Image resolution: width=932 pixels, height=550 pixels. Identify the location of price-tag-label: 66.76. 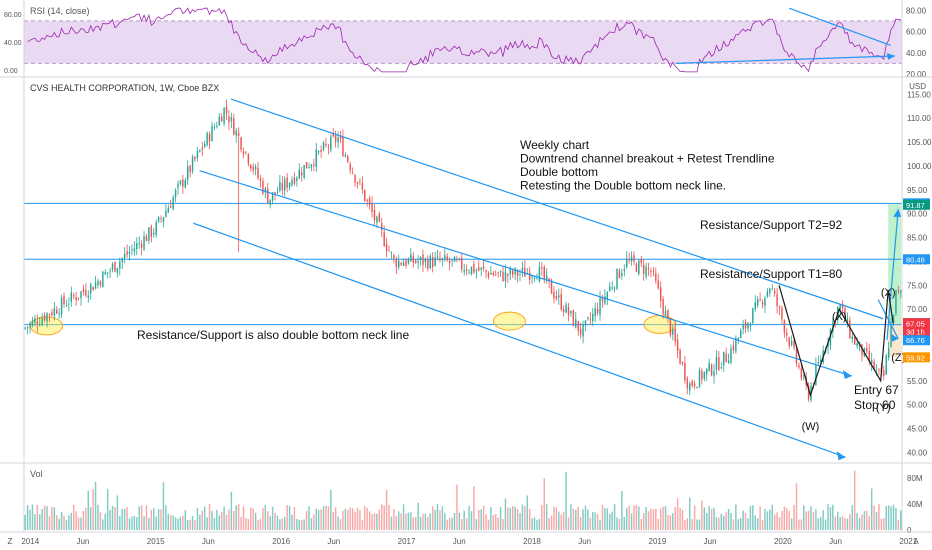
(915, 340).